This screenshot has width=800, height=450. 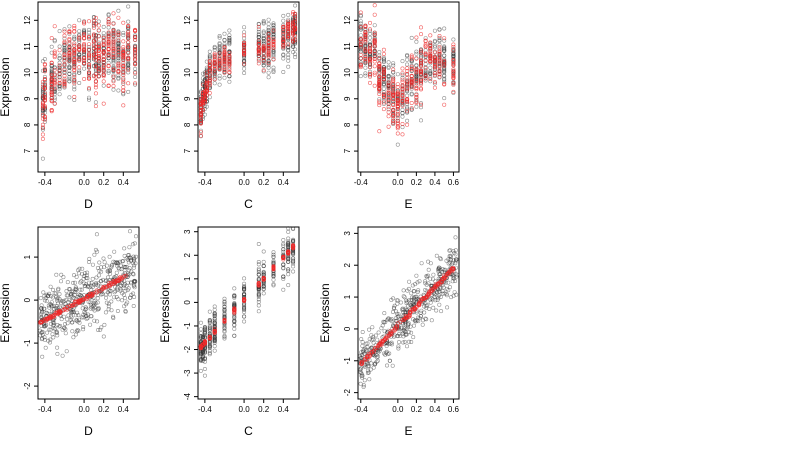 I want to click on x-tick-label: 0.6, so click(x=454, y=182).